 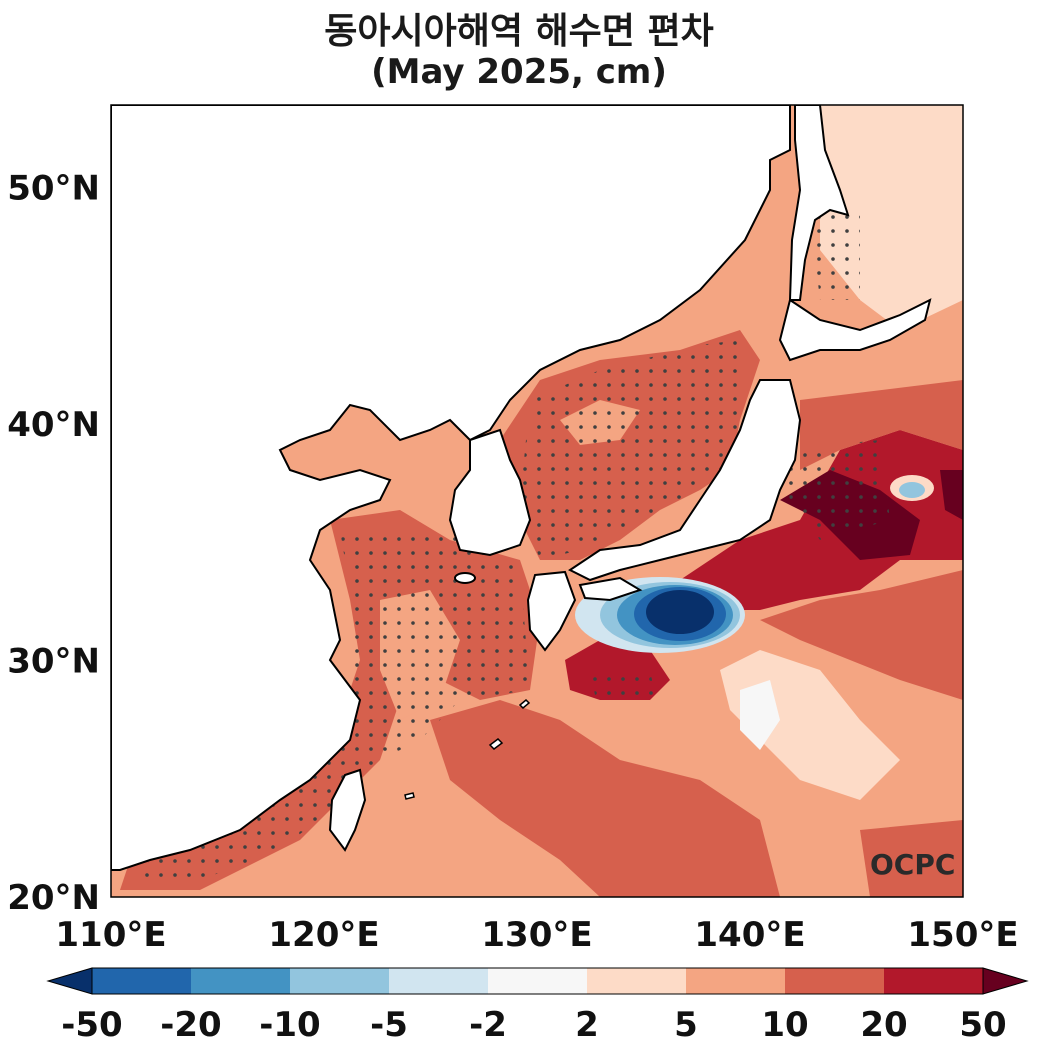 What do you see at coordinates (912, 864) in the screenshot?
I see `ocpc-logo: OCPC` at bounding box center [912, 864].